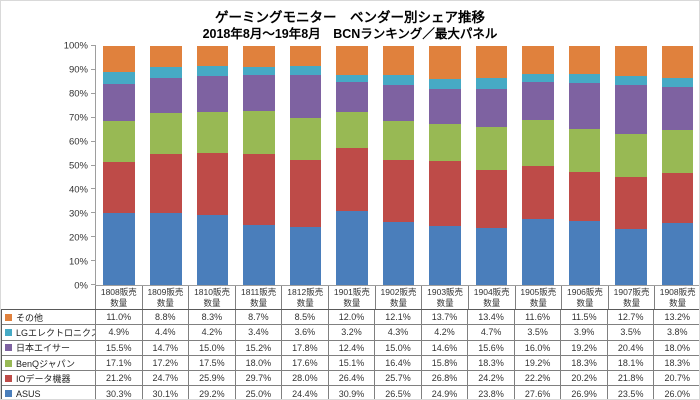  Describe the element at coordinates (304, 363) in the screenshot. I see `table-value-cell: 17.6%` at that location.